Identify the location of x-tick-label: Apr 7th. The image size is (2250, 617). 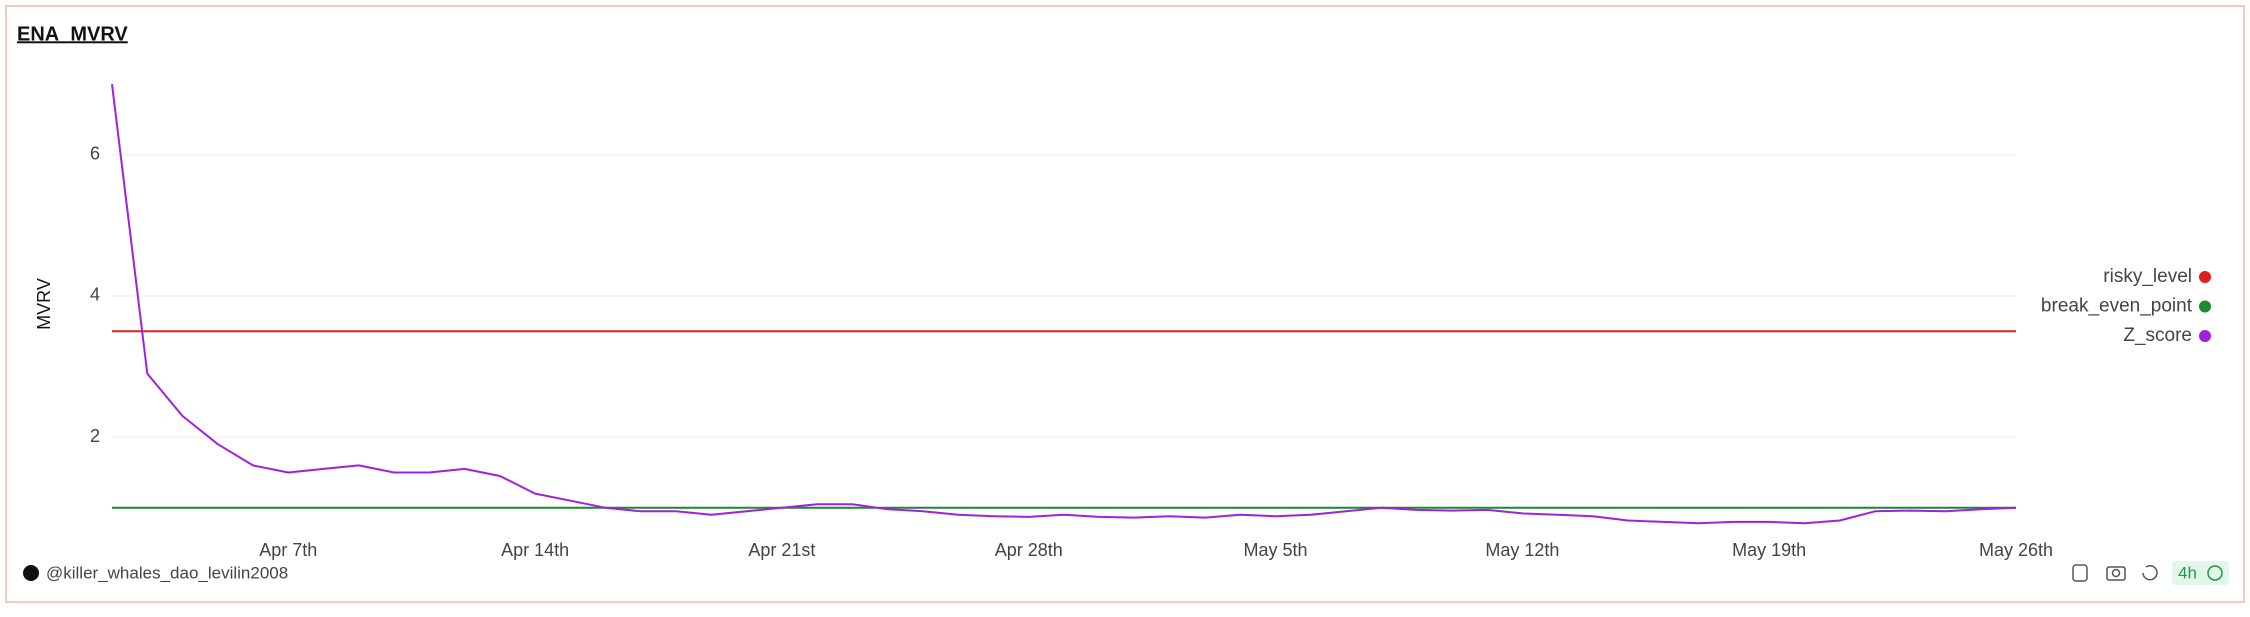
(288, 550).